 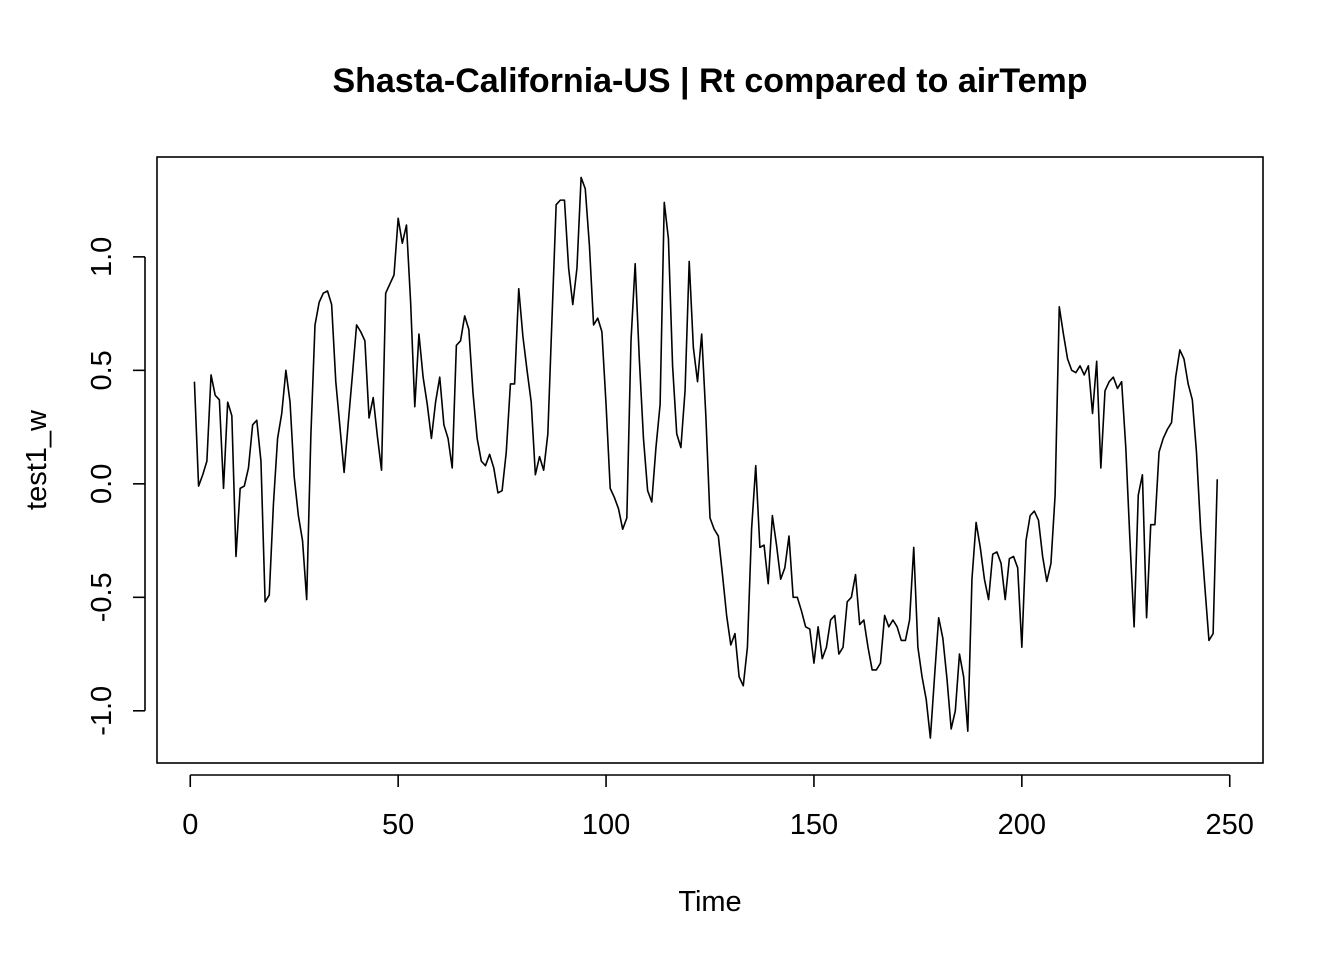 What do you see at coordinates (102, 257) in the screenshot?
I see `y-tick-label: 1.0` at bounding box center [102, 257].